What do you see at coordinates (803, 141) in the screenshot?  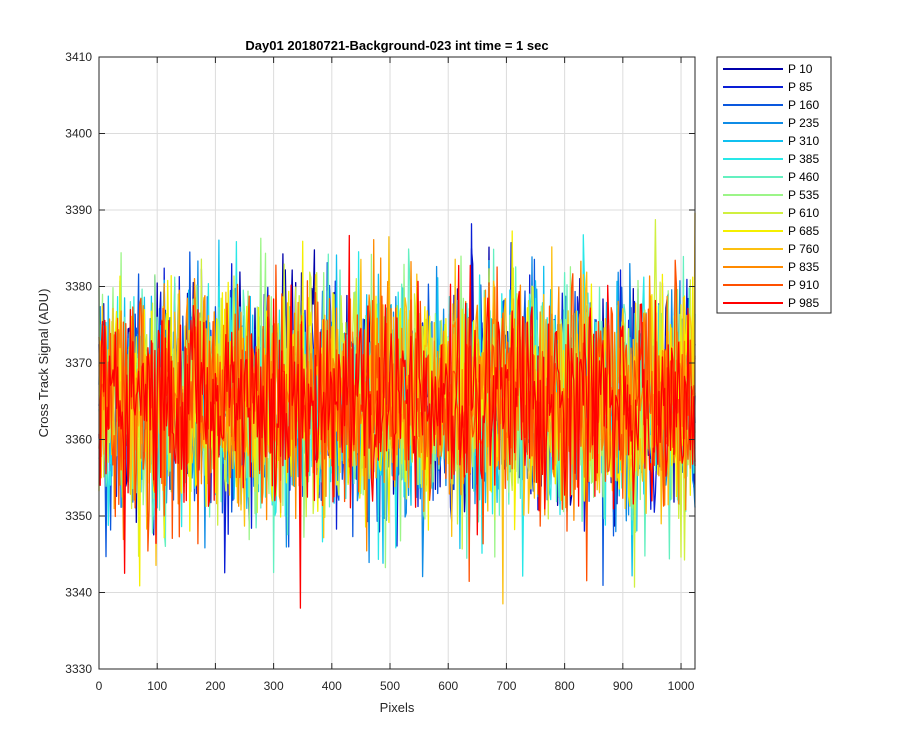 I see `legend-entry: P 310` at bounding box center [803, 141].